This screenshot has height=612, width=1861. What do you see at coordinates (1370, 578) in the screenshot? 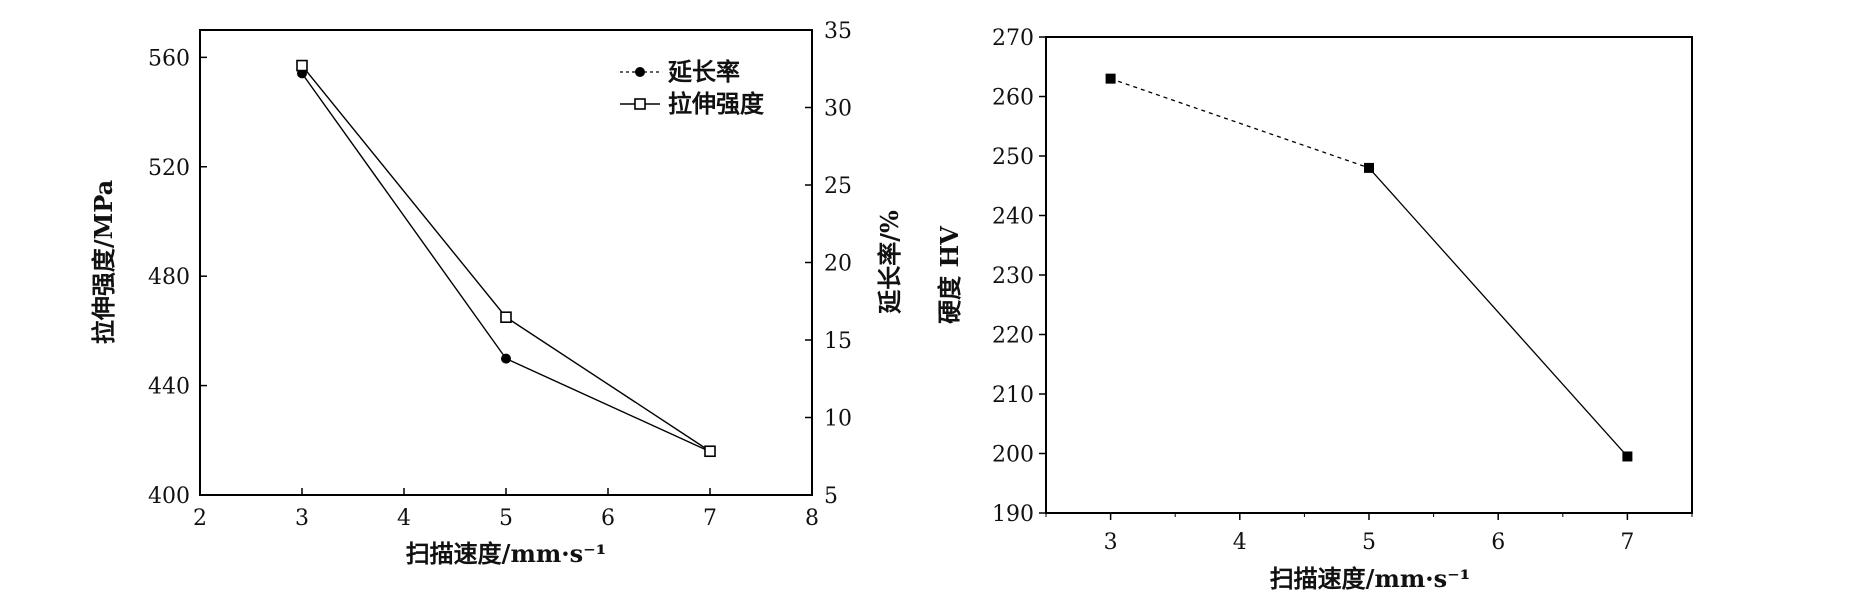
I see `right-x-axis-label: 扫描速度/mm·s⁻¹` at bounding box center [1370, 578].